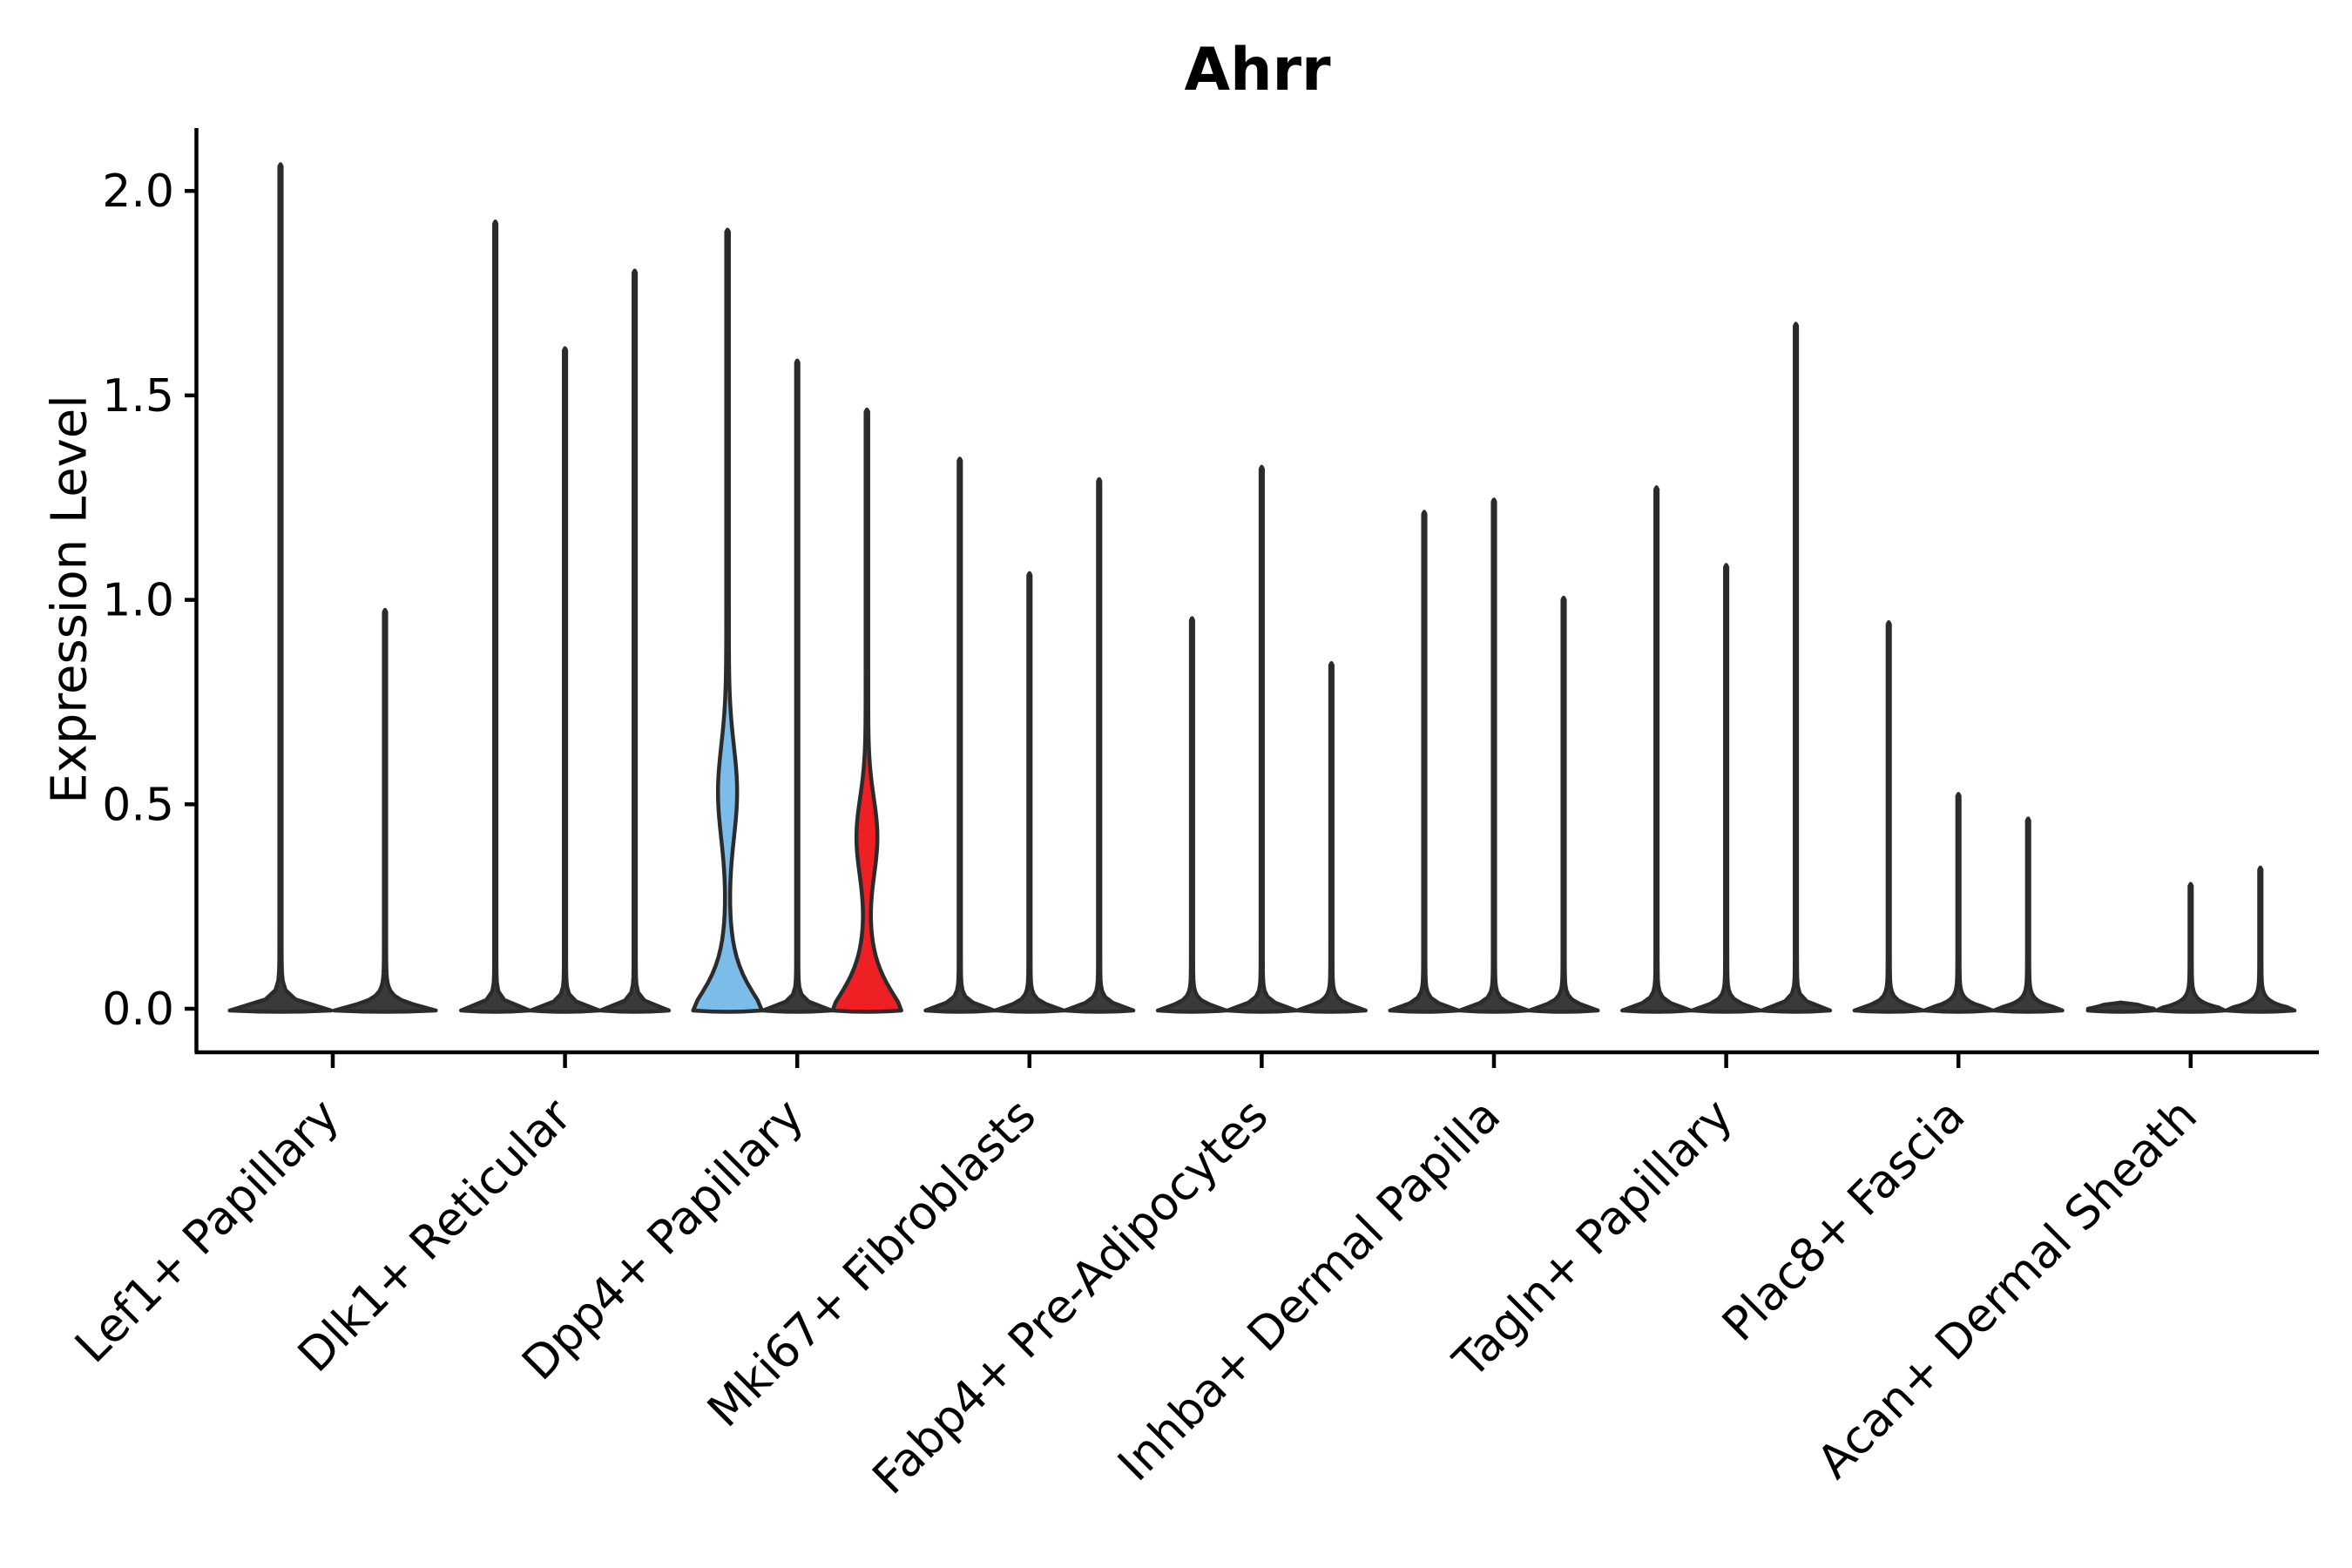 The height and width of the screenshot is (1568, 2352). Describe the element at coordinates (1257, 70) in the screenshot. I see `chart-title: Ahrr` at that location.